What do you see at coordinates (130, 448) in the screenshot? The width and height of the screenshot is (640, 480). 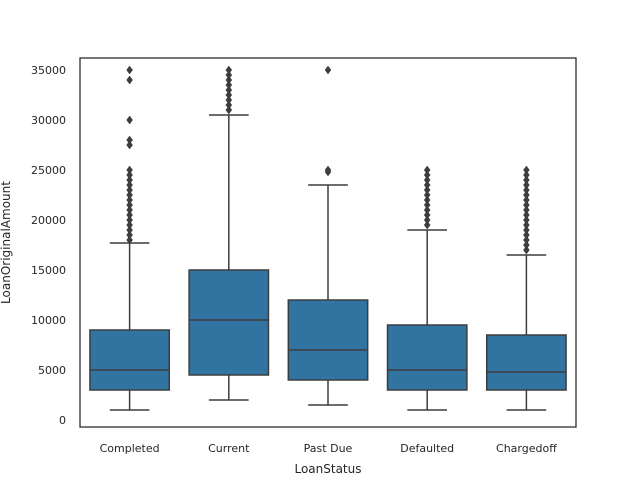 I see `x-tick-label: Completed` at bounding box center [130, 448].